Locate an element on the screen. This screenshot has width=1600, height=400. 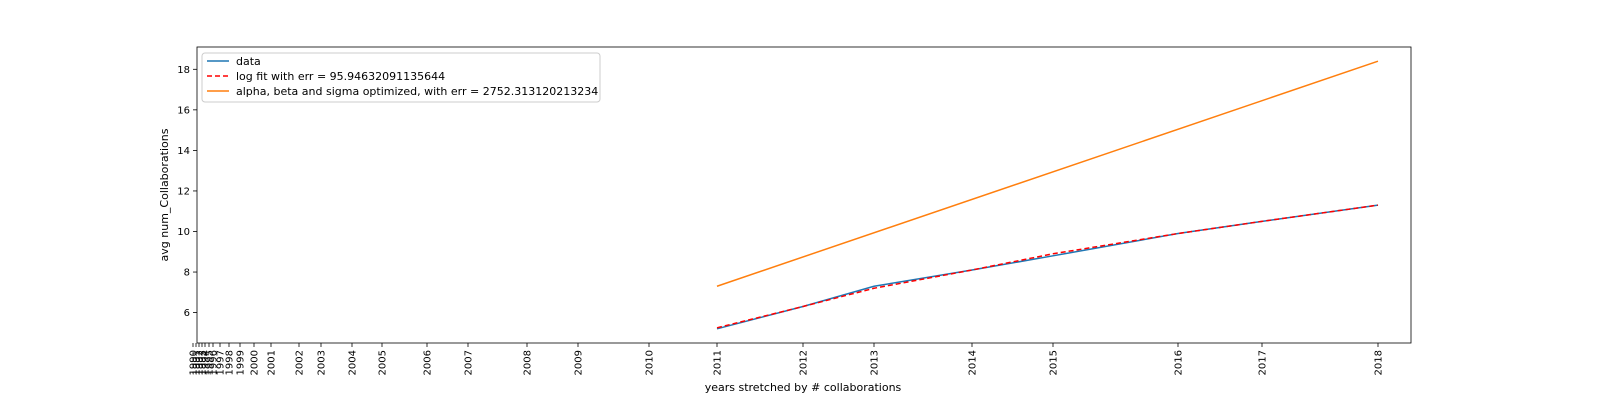
x-tick-label: 2013 is located at coordinates (875, 362).